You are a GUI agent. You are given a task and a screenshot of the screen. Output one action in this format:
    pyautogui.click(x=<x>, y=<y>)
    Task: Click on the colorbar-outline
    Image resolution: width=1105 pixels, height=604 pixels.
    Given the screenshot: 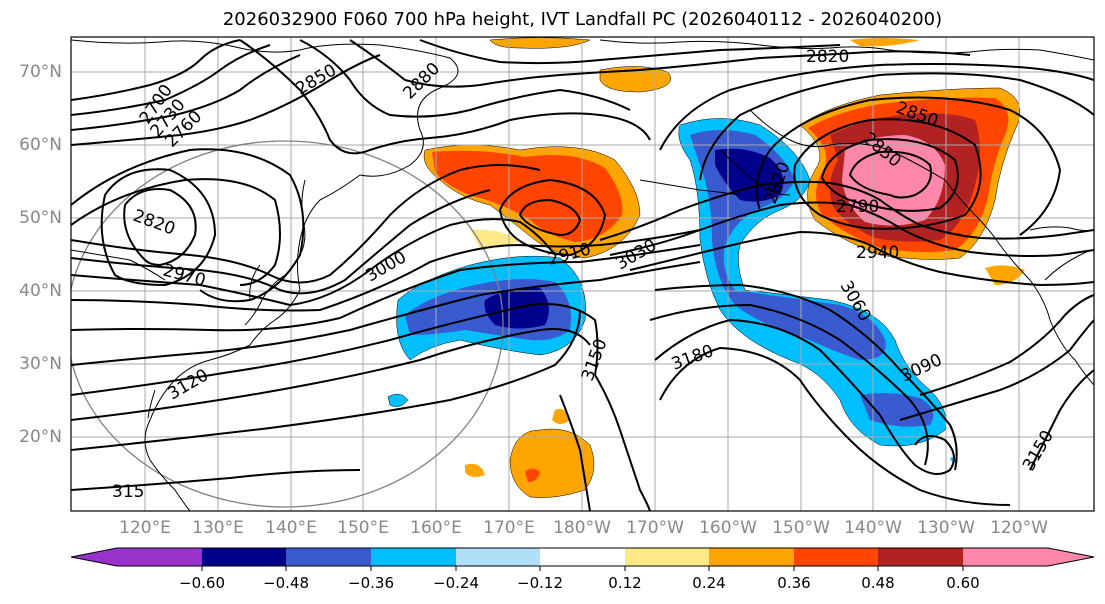 What is the action you would take?
    pyautogui.click(x=582, y=557)
    